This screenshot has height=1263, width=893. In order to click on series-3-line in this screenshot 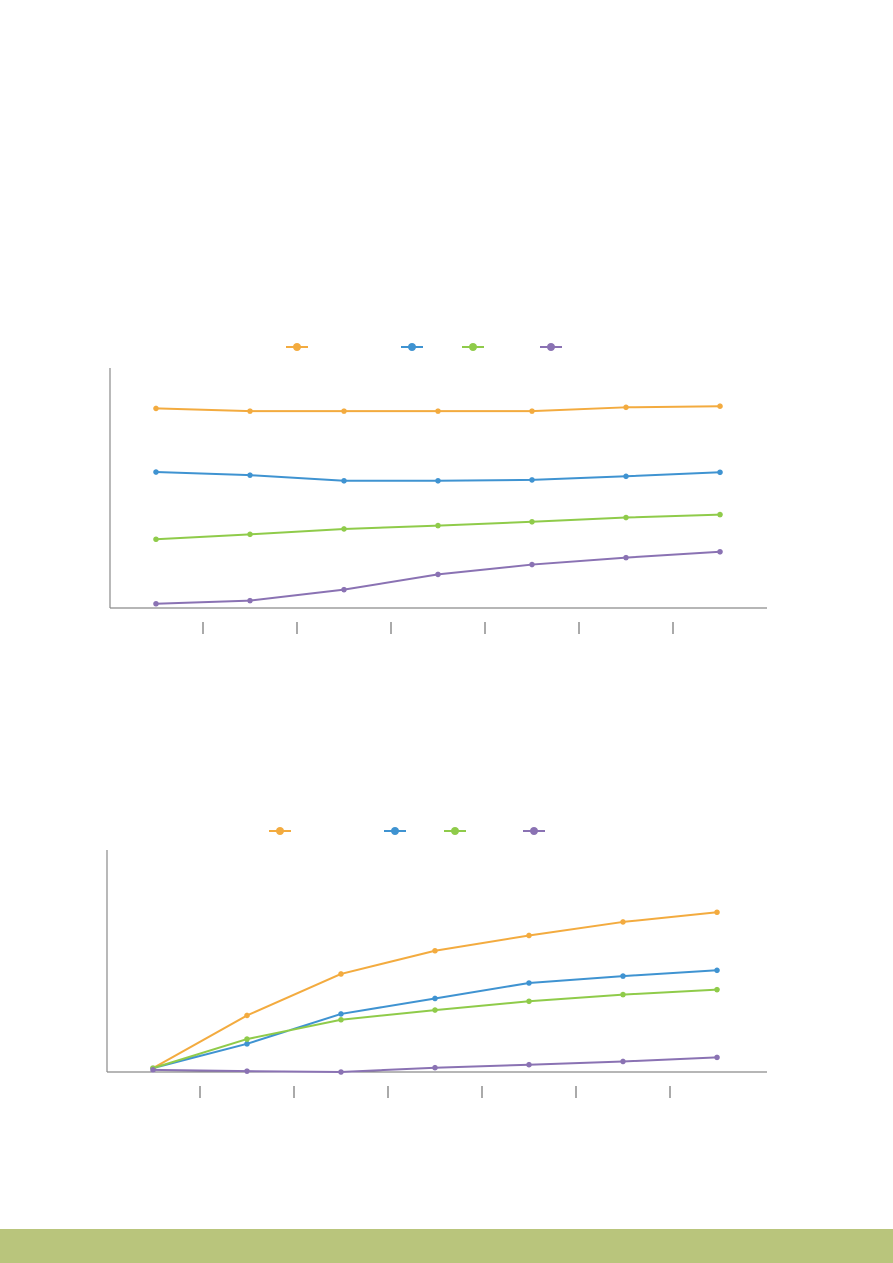, I will do `click(435, 1029)`.